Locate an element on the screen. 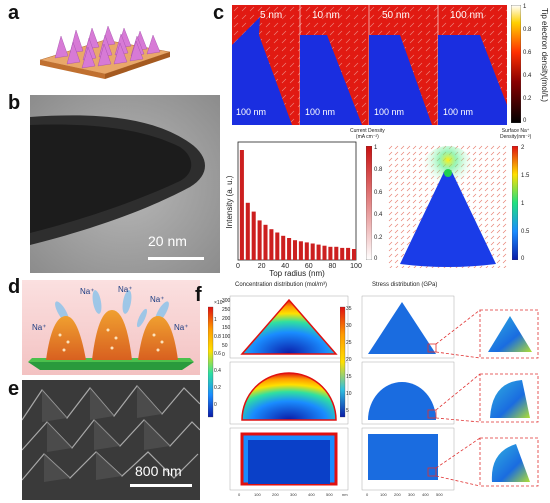 The image size is (550, 503). sem-image is located at coordinates (111, 440).